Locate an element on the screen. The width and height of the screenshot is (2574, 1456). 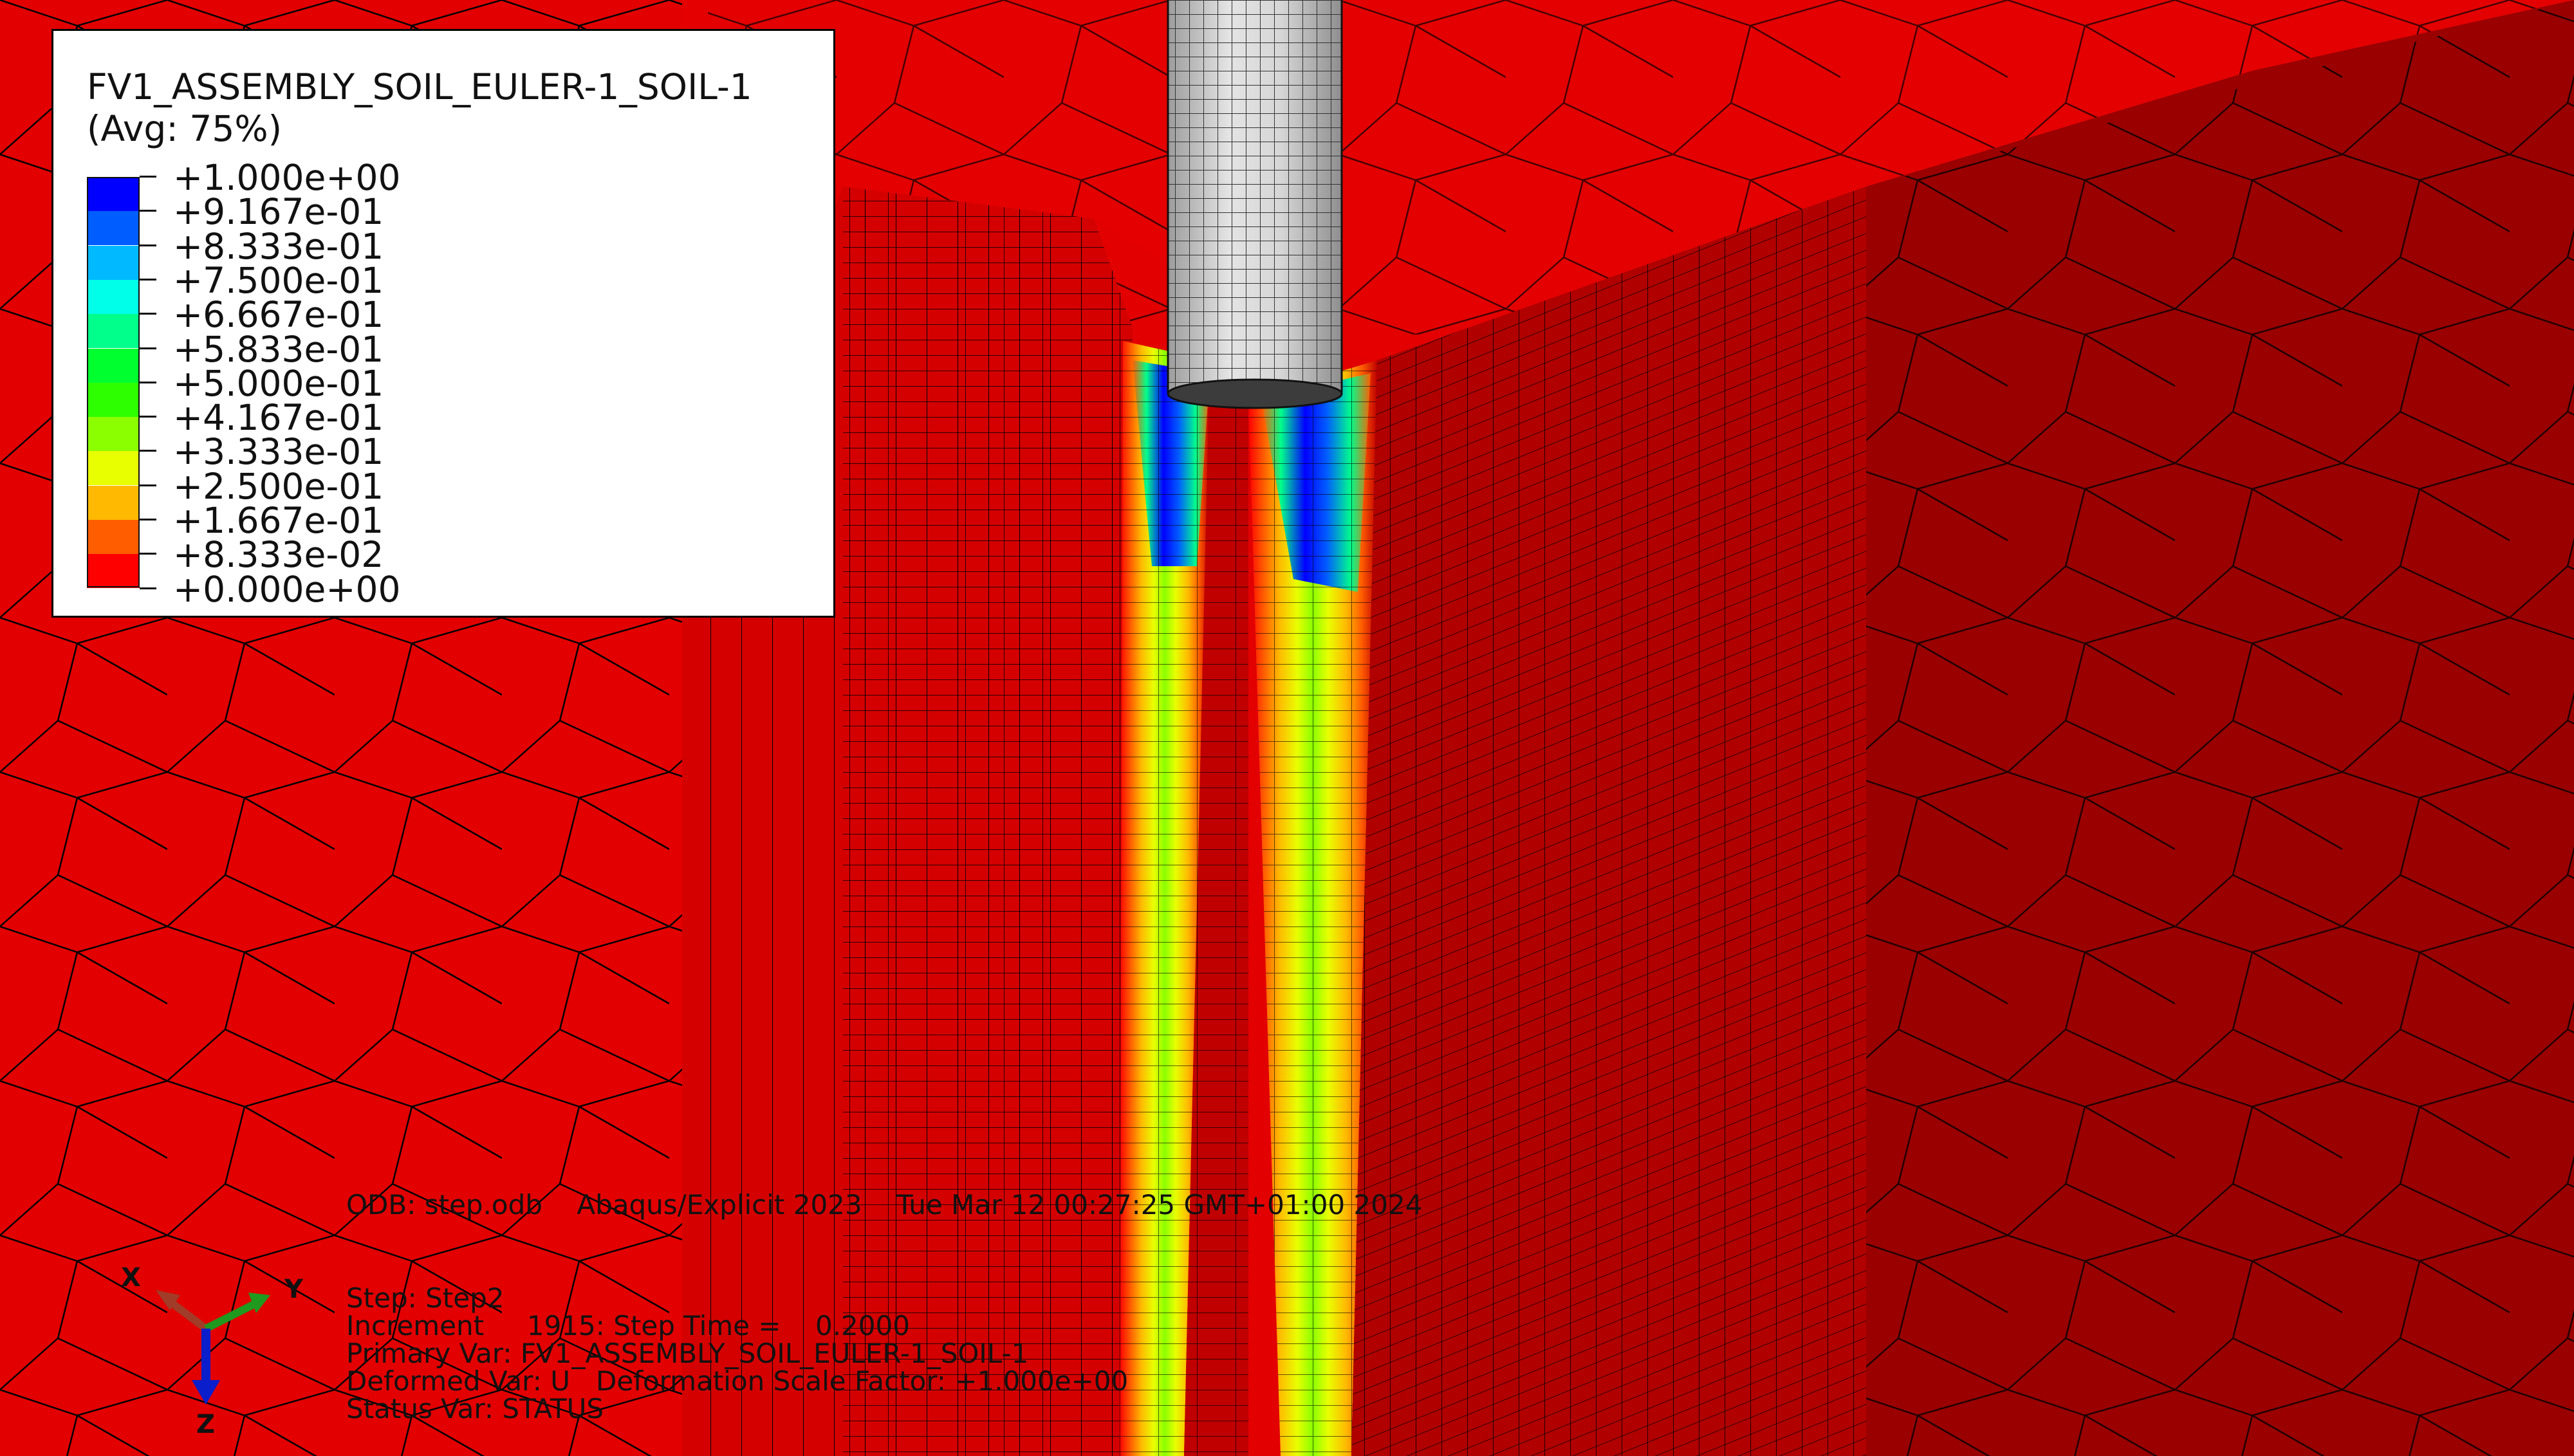
legend-tick-label: +6.667e-01 is located at coordinates (278, 315).